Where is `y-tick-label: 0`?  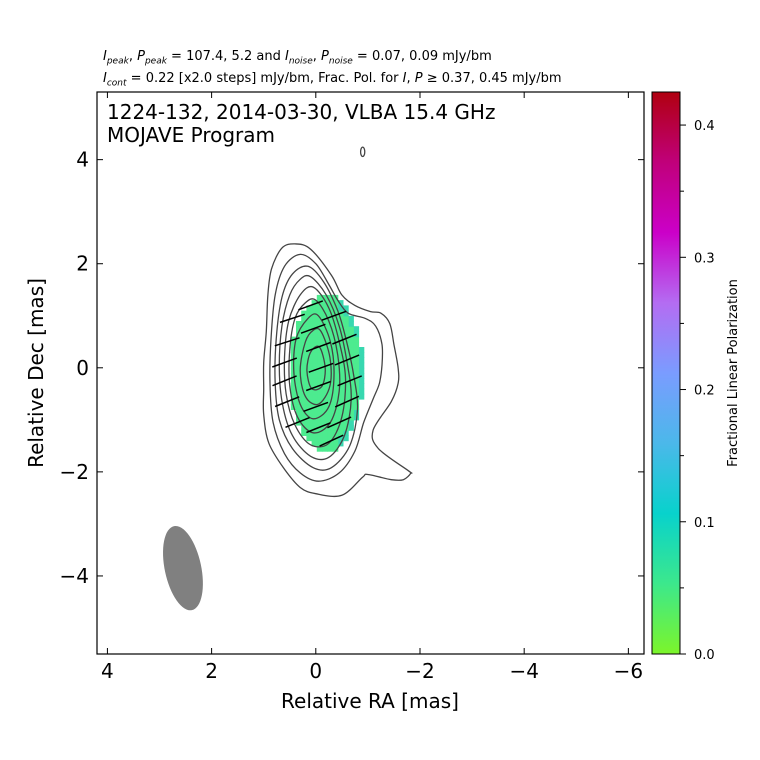
y-tick-label: 0 is located at coordinates (82, 368).